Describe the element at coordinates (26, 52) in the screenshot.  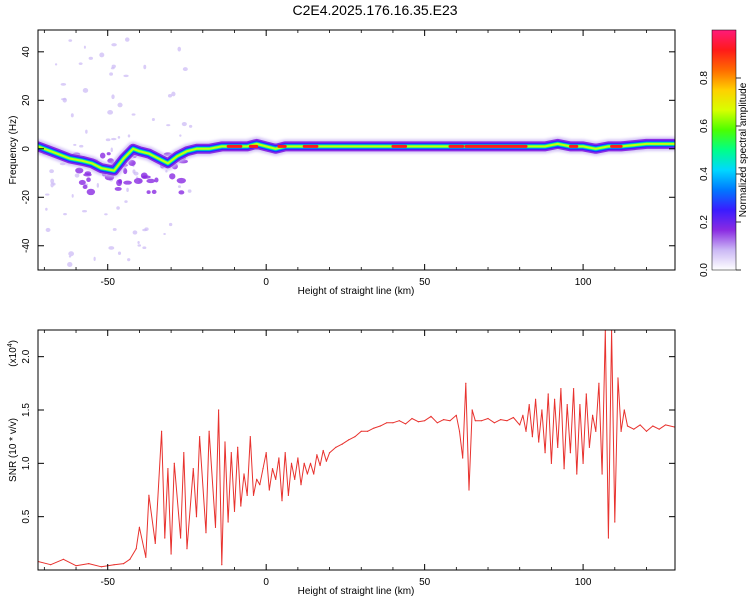
I see `y-tick-label: 40` at that location.